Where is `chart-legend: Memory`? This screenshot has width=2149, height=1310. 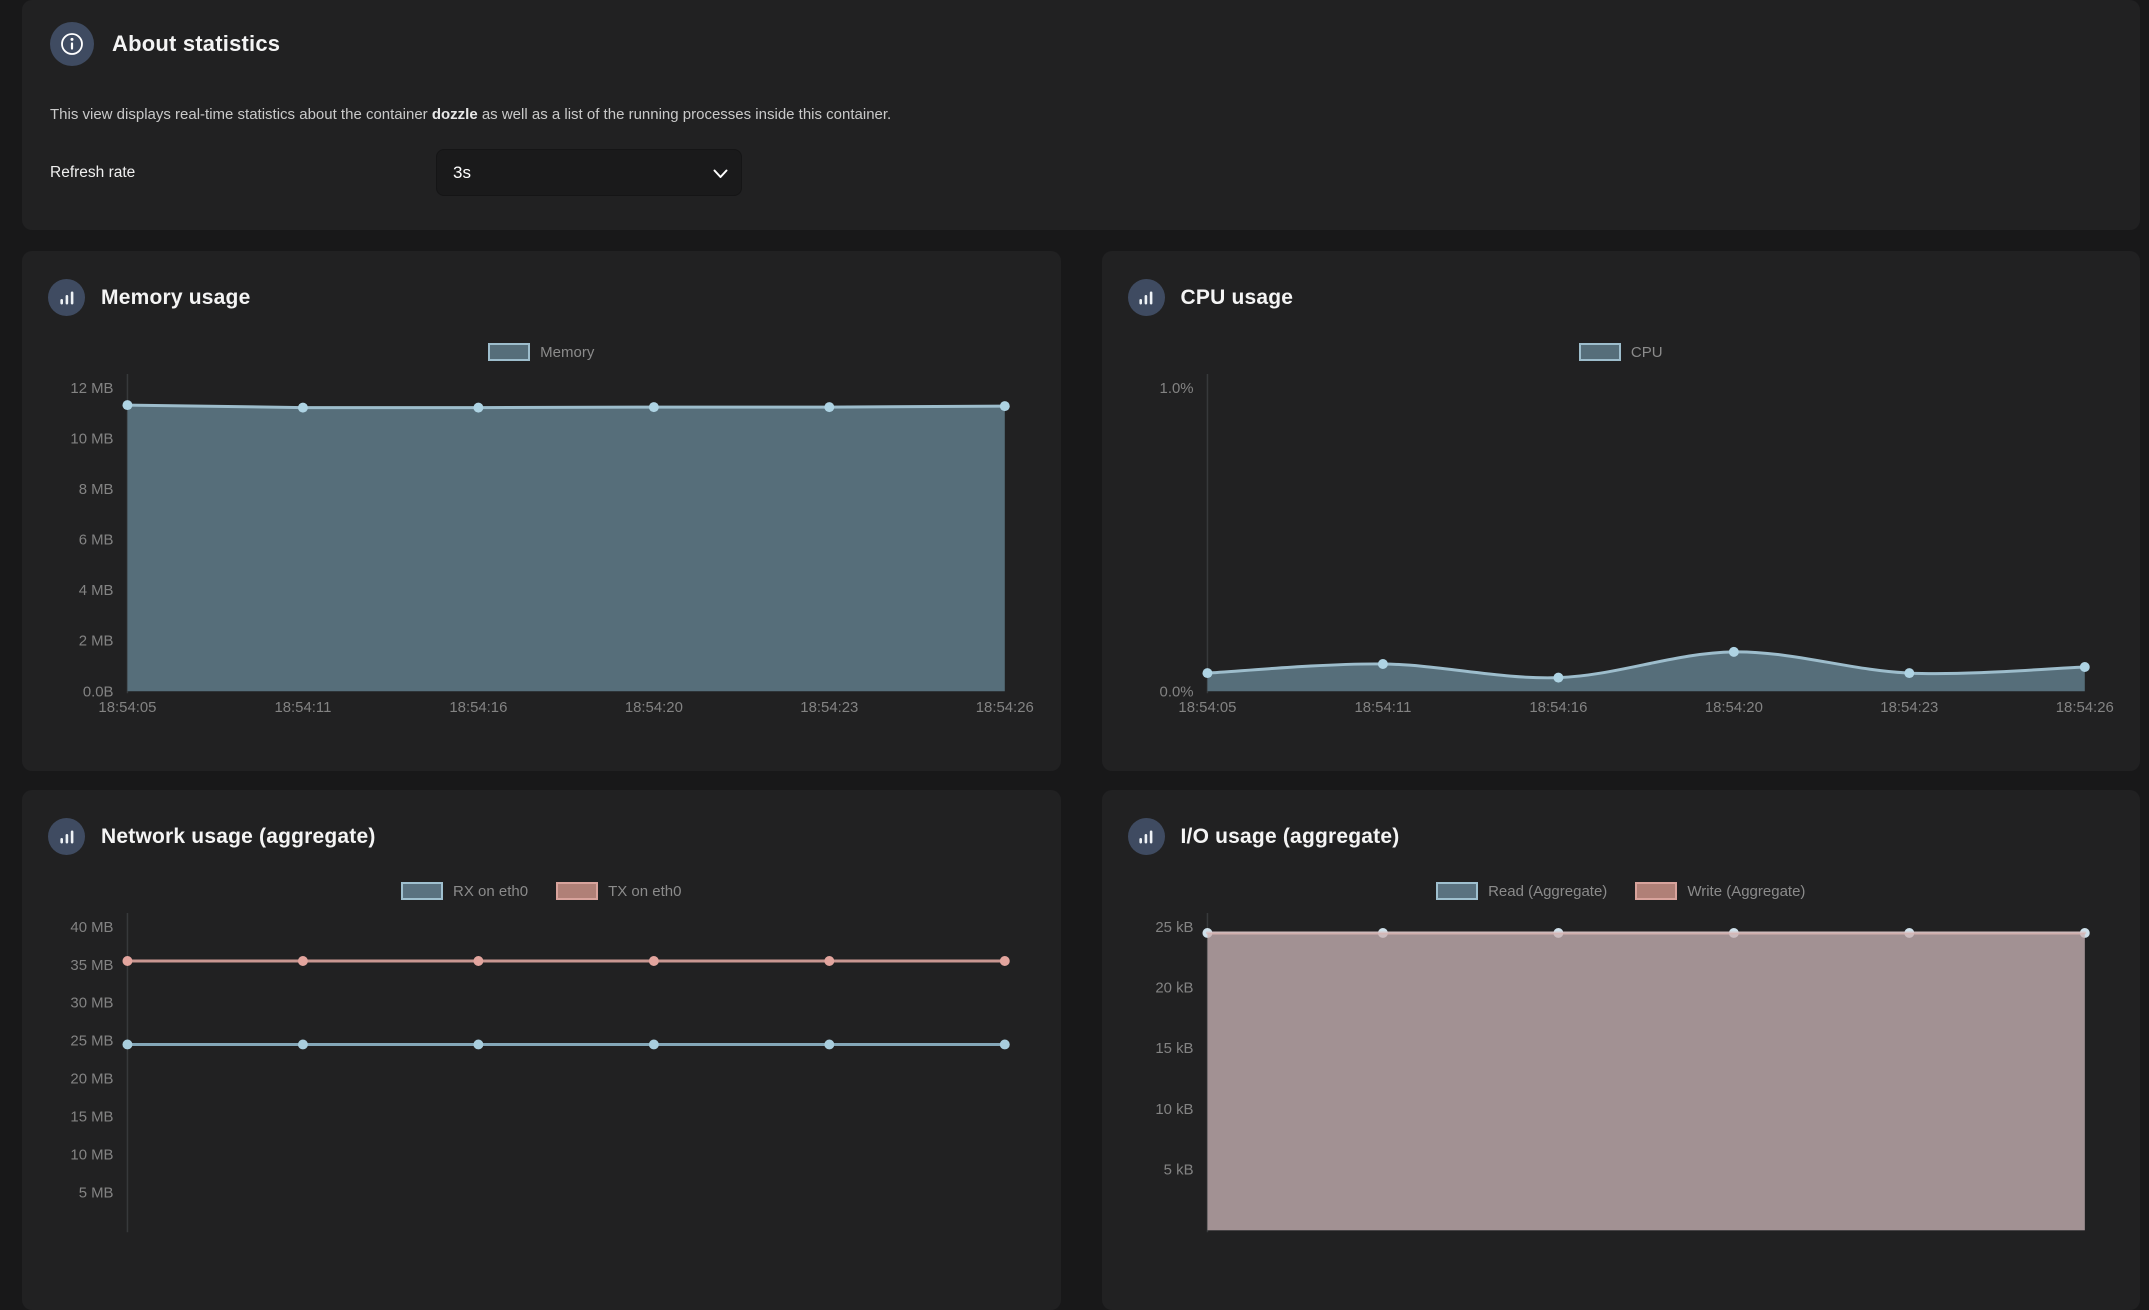 chart-legend: Memory is located at coordinates (541, 352).